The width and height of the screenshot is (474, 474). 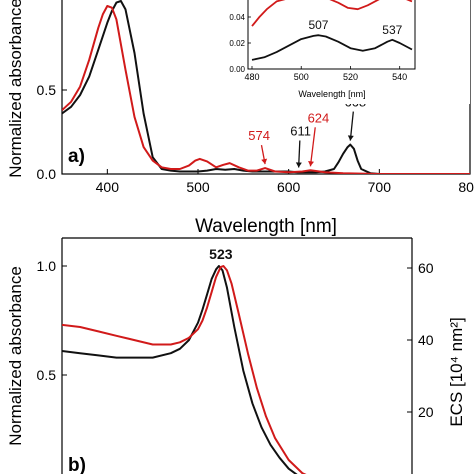 What do you see at coordinates (426, 268) in the screenshot?
I see `panel-b-y2-tick-label: 60` at bounding box center [426, 268].